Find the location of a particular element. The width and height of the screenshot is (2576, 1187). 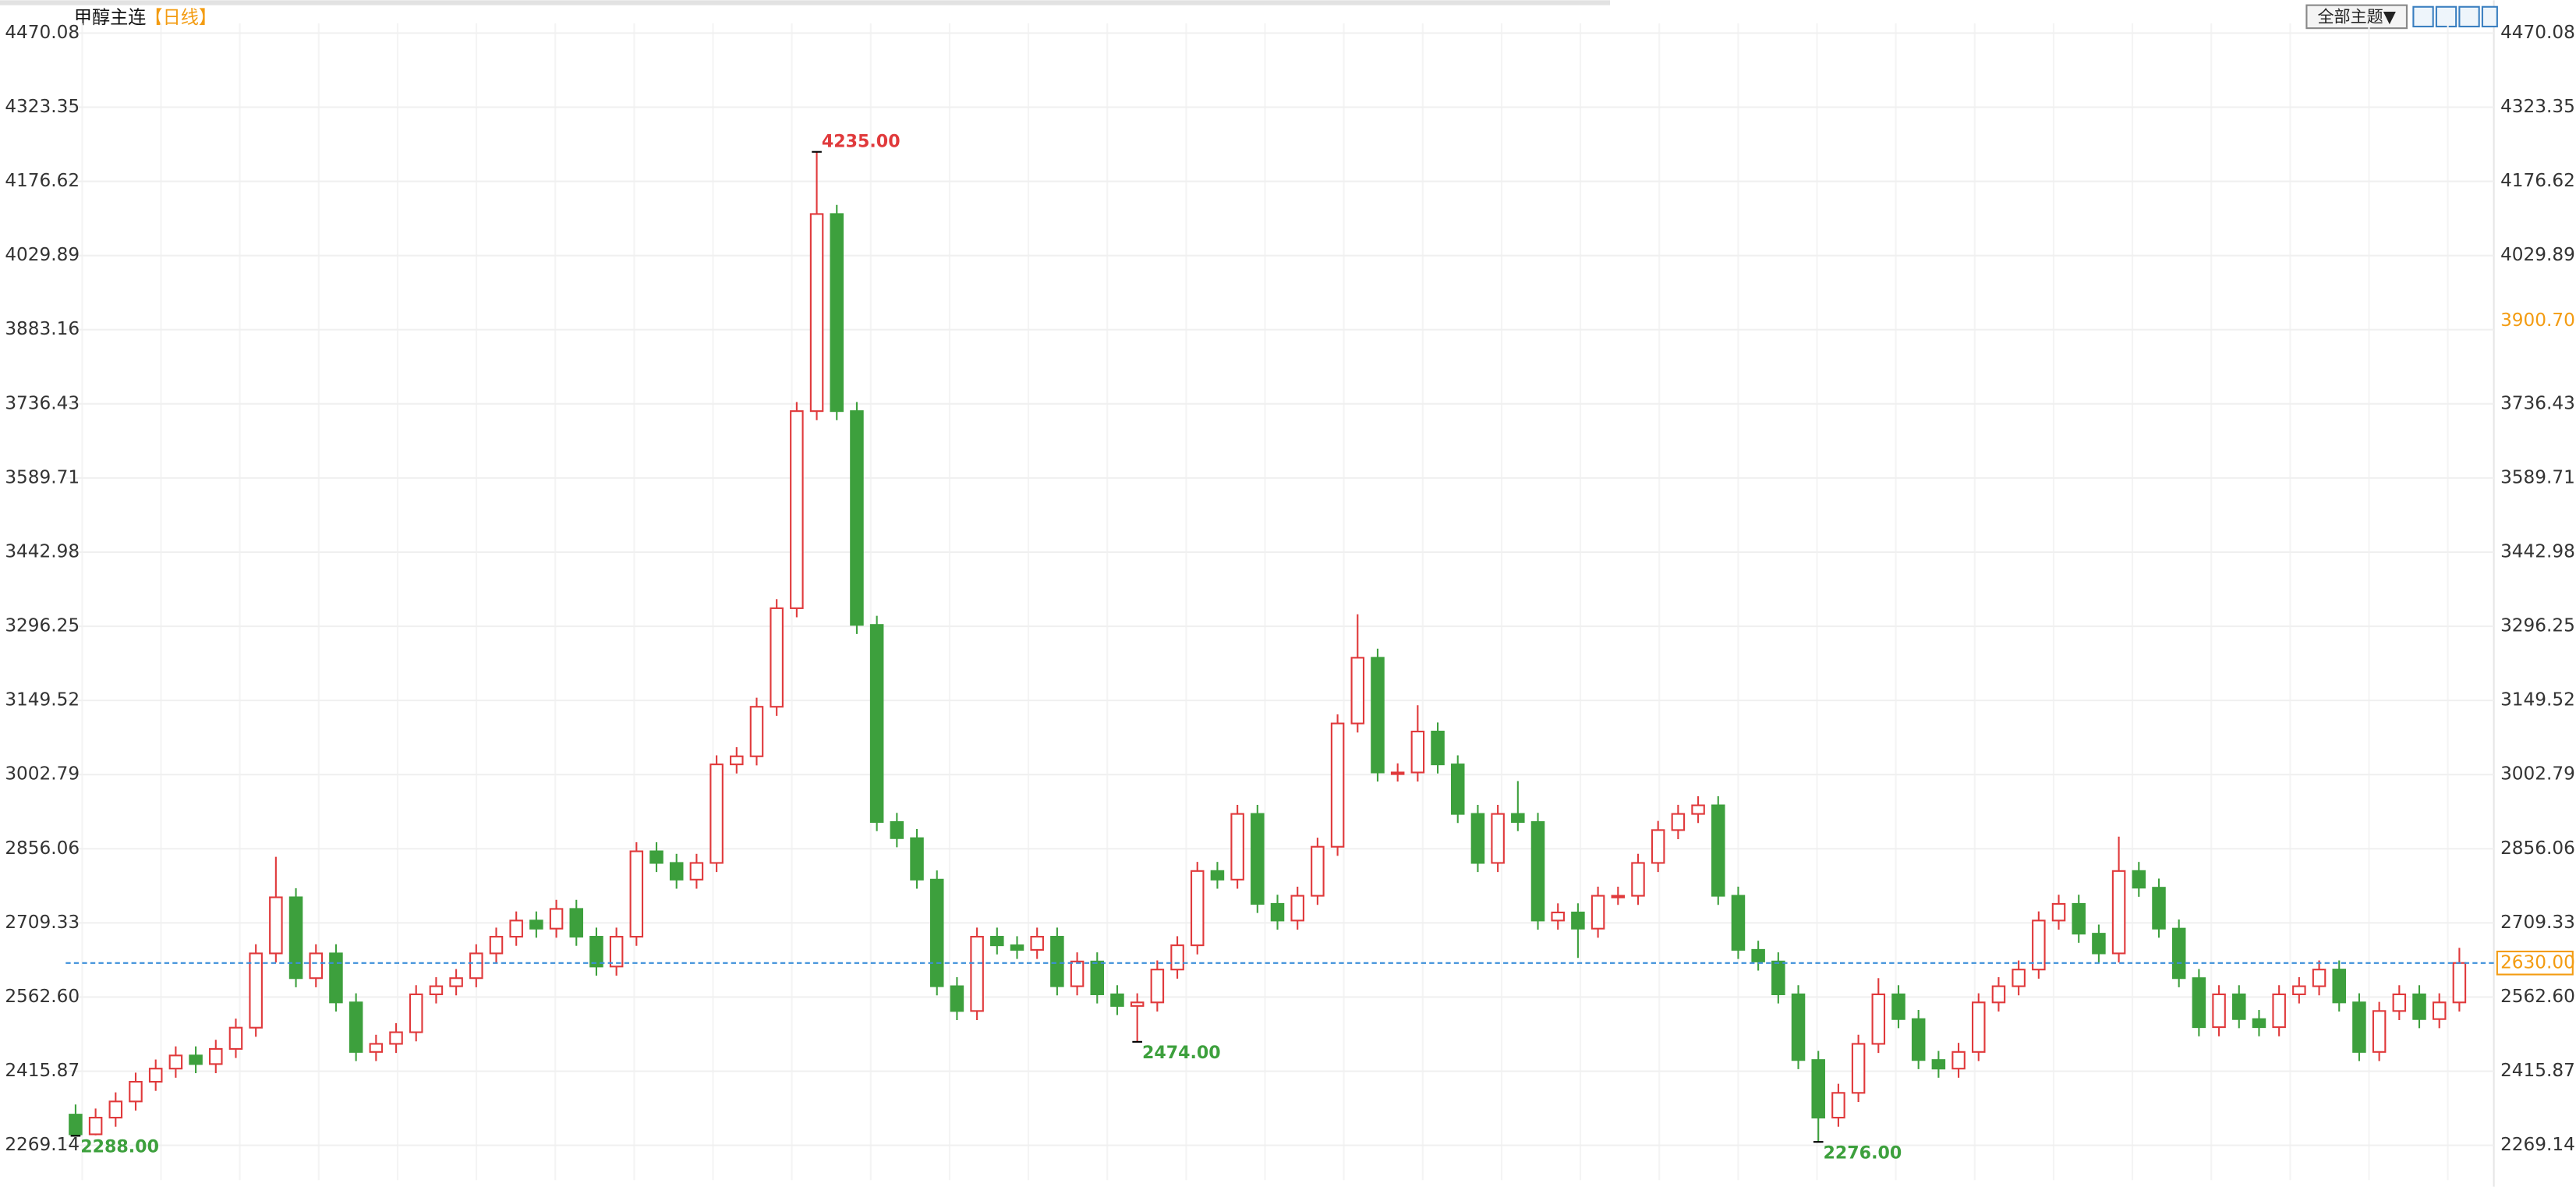

y2-tick-label: 3589.71 is located at coordinates (2537, 476).